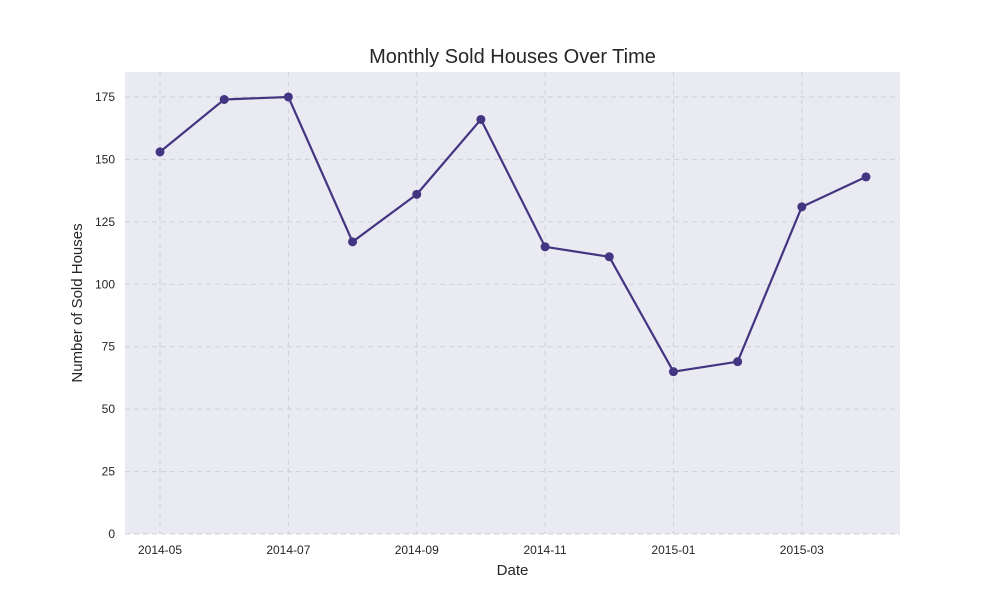 The height and width of the screenshot is (600, 1000). I want to click on y-tick-label: 125, so click(105, 222).